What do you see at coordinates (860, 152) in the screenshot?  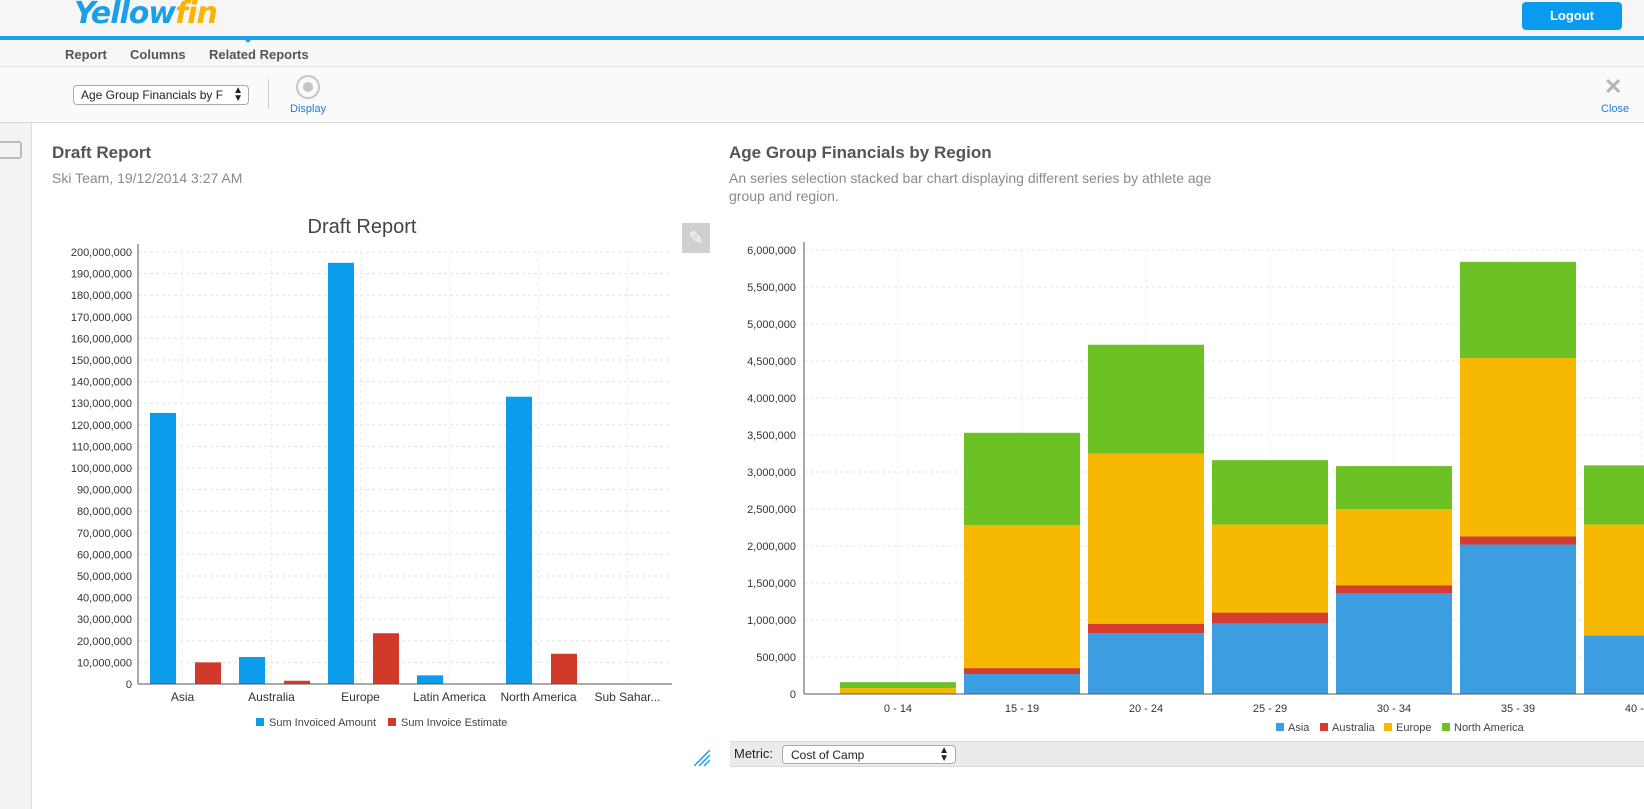 I see `right-report-title: Age Group Financials by Region` at bounding box center [860, 152].